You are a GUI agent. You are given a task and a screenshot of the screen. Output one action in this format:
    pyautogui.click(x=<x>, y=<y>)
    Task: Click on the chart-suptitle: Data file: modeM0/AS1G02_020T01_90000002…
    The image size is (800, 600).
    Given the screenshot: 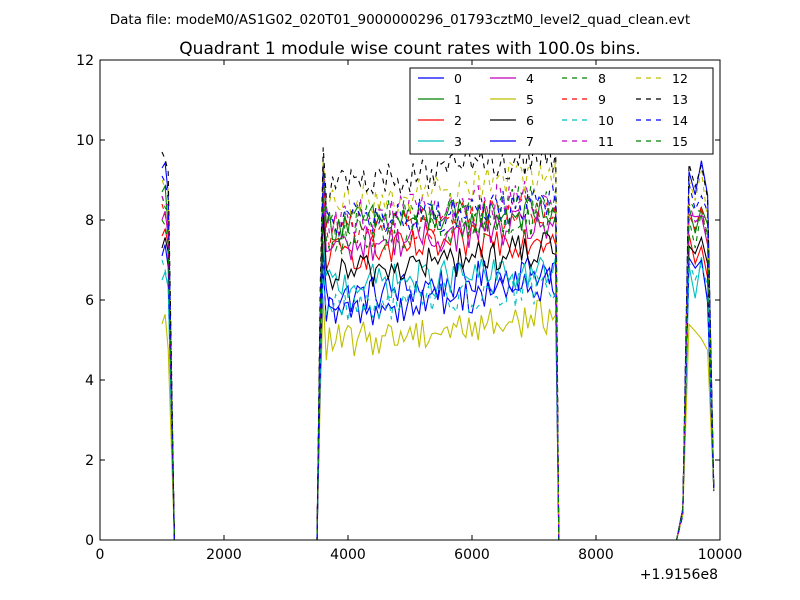 What is the action you would take?
    pyautogui.click(x=400, y=20)
    